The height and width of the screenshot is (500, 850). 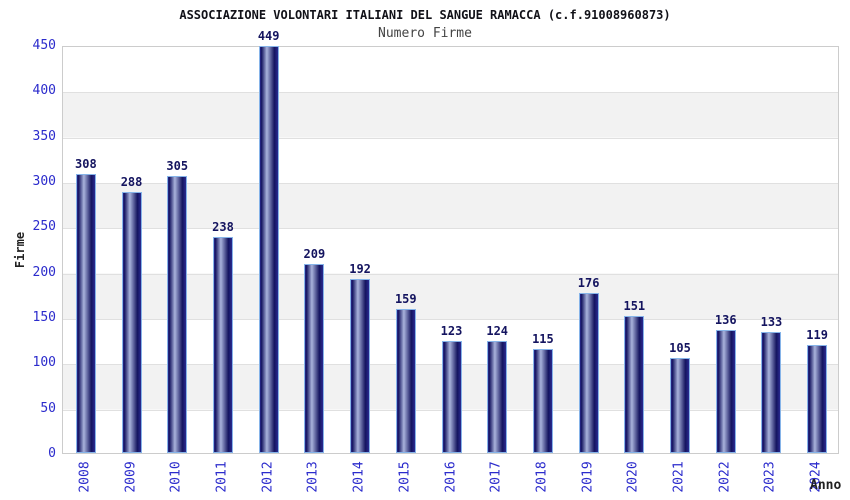 I want to click on y-axis-tick-labels: 0 50 100 150 200 250 300 350 400 450, so click(x=28, y=250).